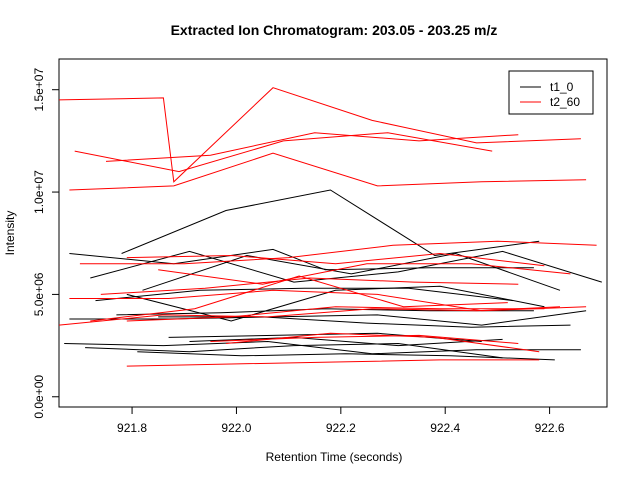 The height and width of the screenshot is (480, 640). I want to click on y-tick-label-1: 5.0e+06, so click(39, 294).